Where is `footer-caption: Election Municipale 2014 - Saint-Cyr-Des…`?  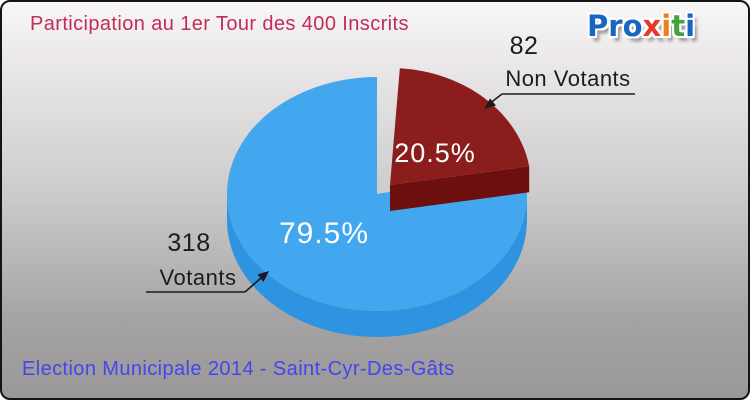 footer-caption: Election Municipale 2014 - Saint-Cyr-Des… is located at coordinates (238, 369).